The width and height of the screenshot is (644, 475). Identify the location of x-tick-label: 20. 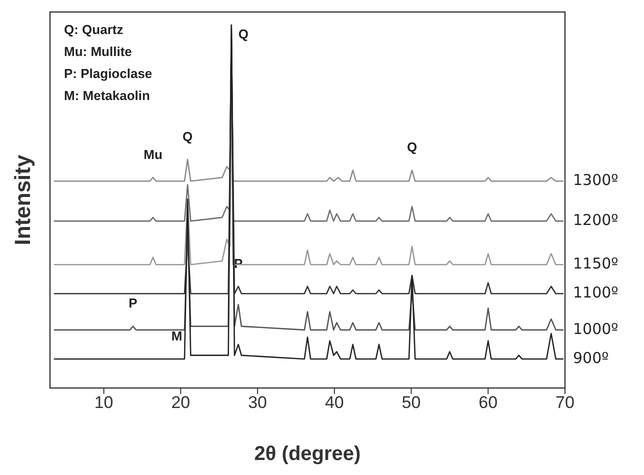
(180, 402).